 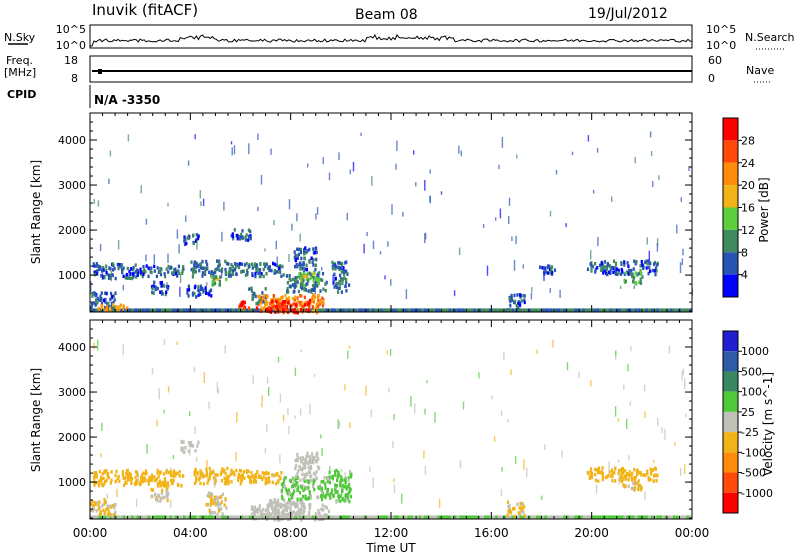 What do you see at coordinates (744, 275) in the screenshot?
I see `colorbar-tick-label: 4` at bounding box center [744, 275].